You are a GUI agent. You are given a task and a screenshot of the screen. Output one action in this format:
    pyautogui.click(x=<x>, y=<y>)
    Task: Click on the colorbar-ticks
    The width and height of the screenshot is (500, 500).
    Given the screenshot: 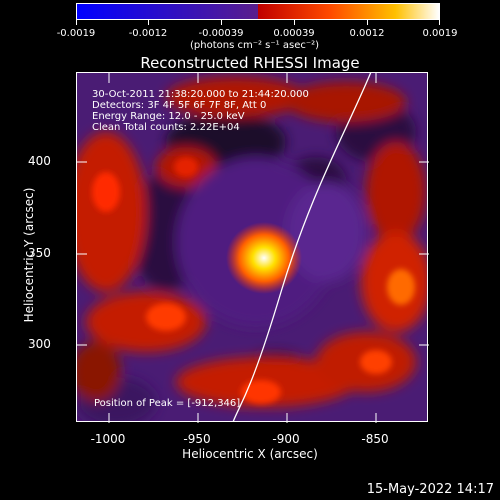 What is the action you would take?
    pyautogui.click(x=258, y=23)
    